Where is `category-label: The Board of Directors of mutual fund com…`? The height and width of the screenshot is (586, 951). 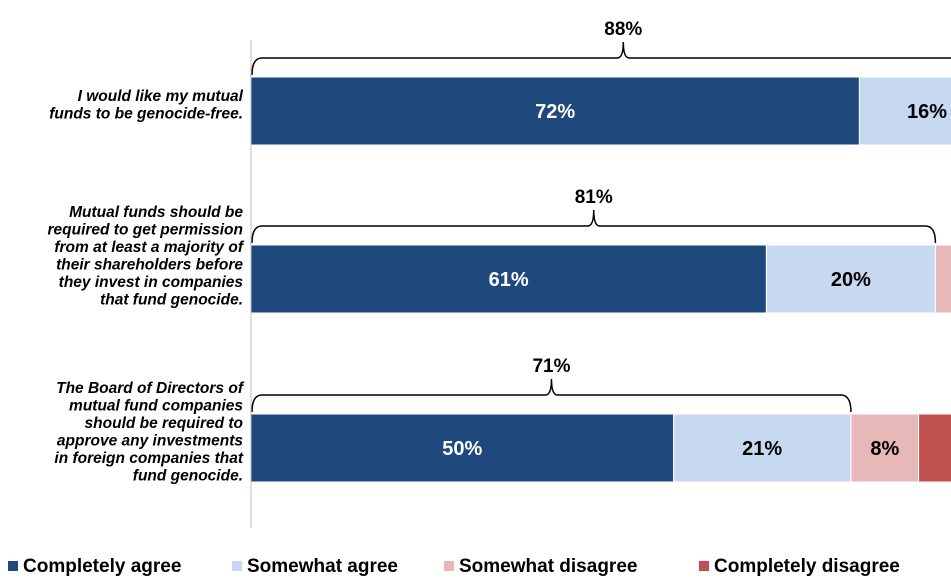 category-label: The Board of Directors of mutual fund com… is located at coordinates (149, 432).